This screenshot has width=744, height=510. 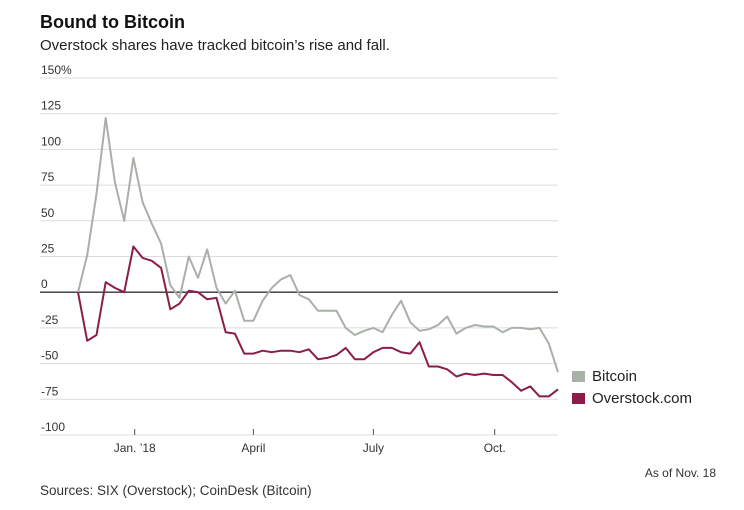 What do you see at coordinates (253, 448) in the screenshot?
I see `x-tick-label: April` at bounding box center [253, 448].